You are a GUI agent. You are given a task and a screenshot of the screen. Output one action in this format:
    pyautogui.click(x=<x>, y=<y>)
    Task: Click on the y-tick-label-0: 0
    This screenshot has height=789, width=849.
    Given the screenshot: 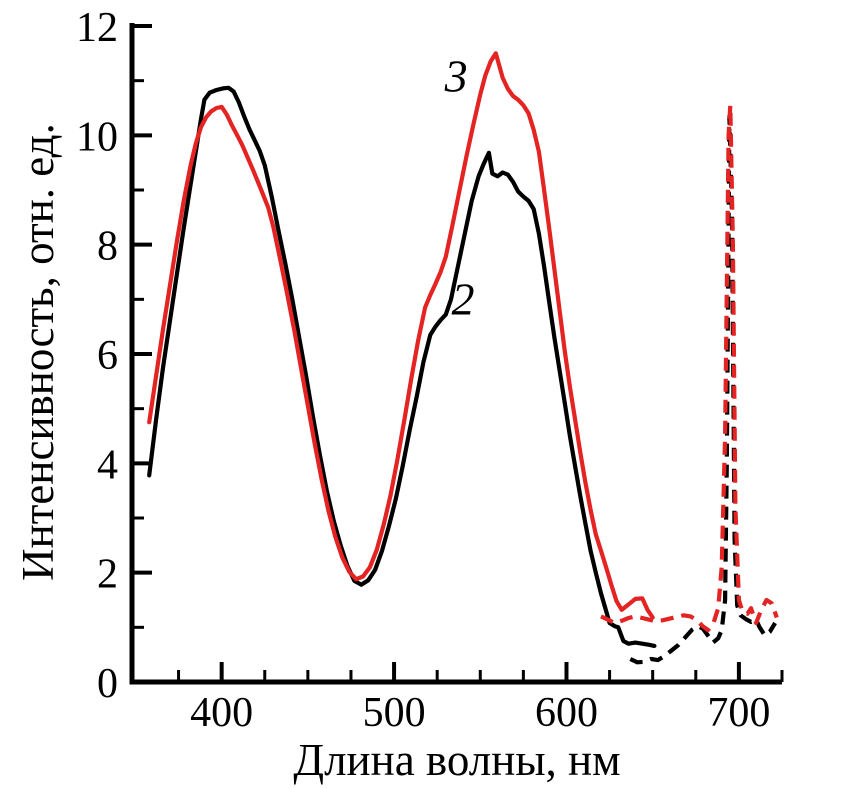 What is the action you would take?
    pyautogui.click(x=107, y=684)
    